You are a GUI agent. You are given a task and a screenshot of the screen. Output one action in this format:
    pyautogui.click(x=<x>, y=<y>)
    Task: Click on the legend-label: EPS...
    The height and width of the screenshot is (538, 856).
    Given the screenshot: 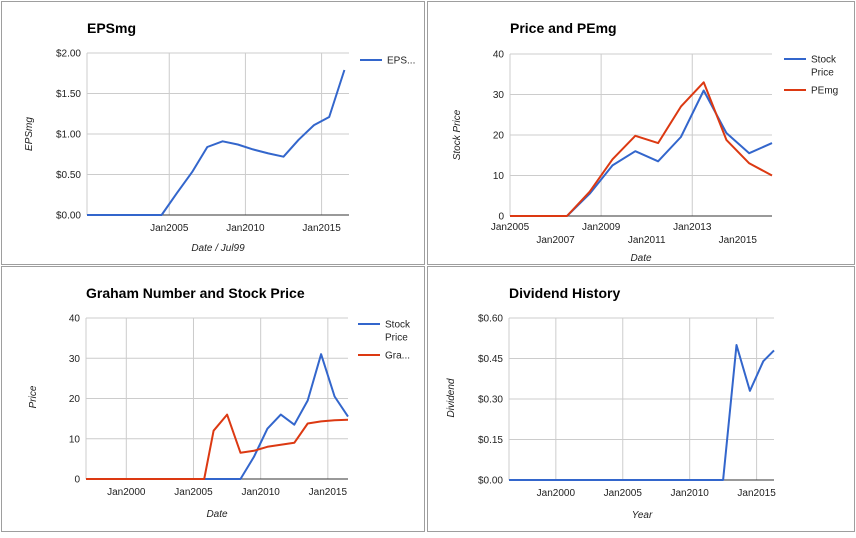 What is the action you would take?
    pyautogui.click(x=401, y=61)
    